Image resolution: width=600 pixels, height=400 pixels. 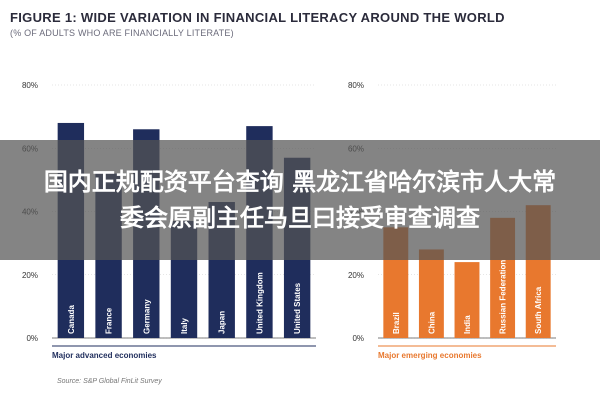 What do you see at coordinates (297, 308) in the screenshot?
I see `bar-category-label: United States` at bounding box center [297, 308].